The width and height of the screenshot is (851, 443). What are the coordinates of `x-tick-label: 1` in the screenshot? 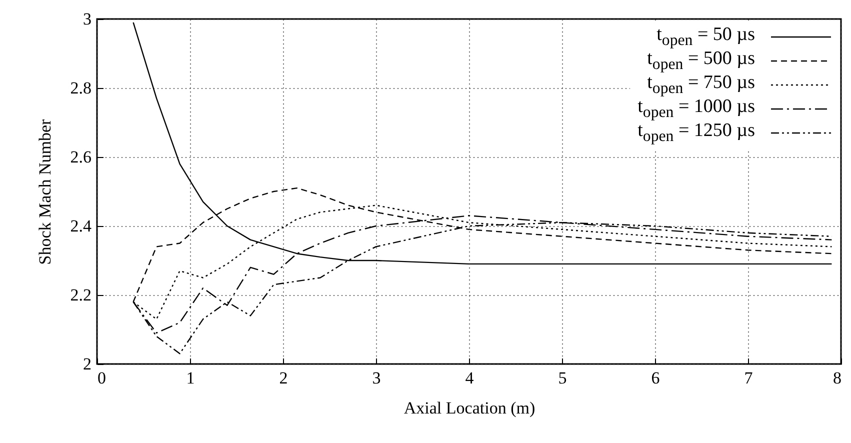 It's located at (190, 378).